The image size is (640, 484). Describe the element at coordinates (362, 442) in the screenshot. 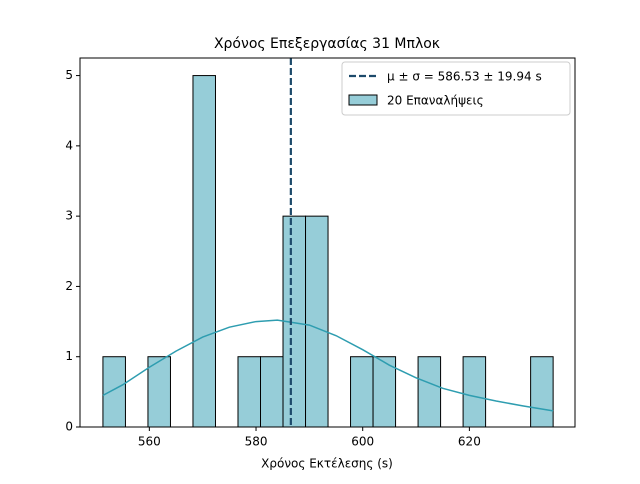

I see `x-tick-label: 600` at that location.